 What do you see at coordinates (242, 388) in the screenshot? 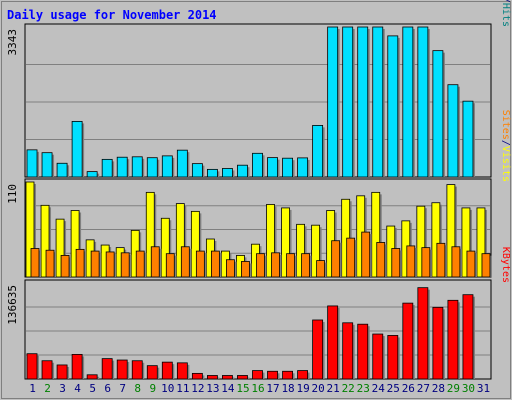
I see `x-axis-tick-label: 15` at bounding box center [242, 388].